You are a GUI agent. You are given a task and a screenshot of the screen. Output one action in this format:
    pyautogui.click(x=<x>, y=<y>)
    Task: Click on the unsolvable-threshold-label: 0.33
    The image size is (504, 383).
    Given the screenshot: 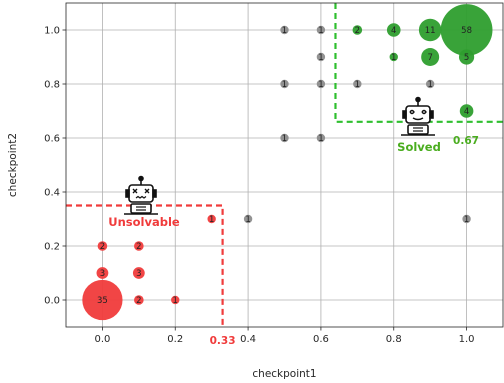 What is the action you would take?
    pyautogui.click(x=223, y=341)
    